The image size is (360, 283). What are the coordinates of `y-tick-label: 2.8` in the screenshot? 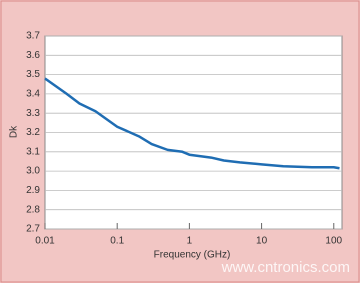 It's located at (33, 209).